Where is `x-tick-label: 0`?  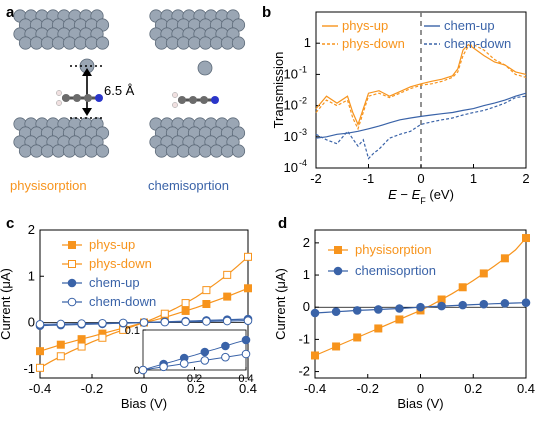 x-tick-label: 0 is located at coordinates (420, 178).